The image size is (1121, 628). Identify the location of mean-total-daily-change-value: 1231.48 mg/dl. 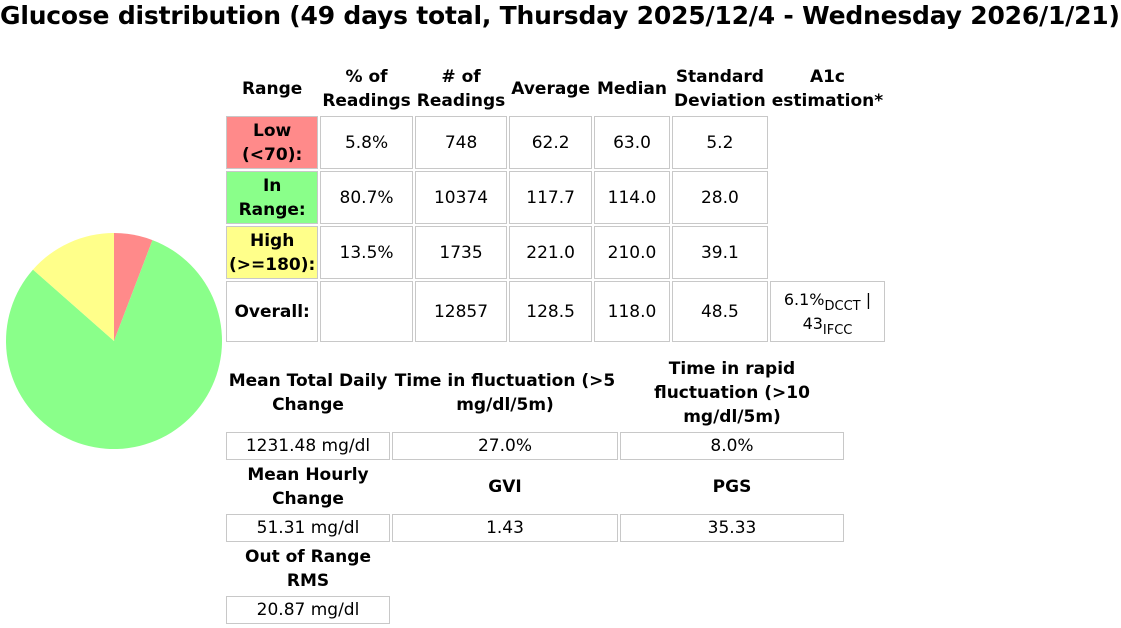
(308, 446).